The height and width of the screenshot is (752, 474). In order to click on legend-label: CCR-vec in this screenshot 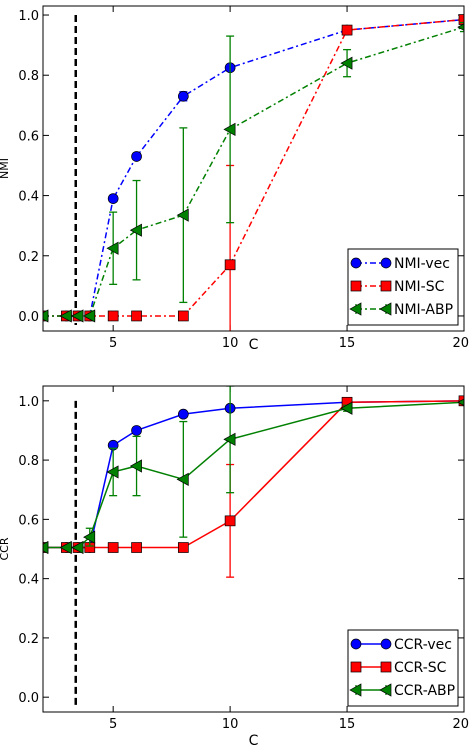, I will do `click(423, 645)`.